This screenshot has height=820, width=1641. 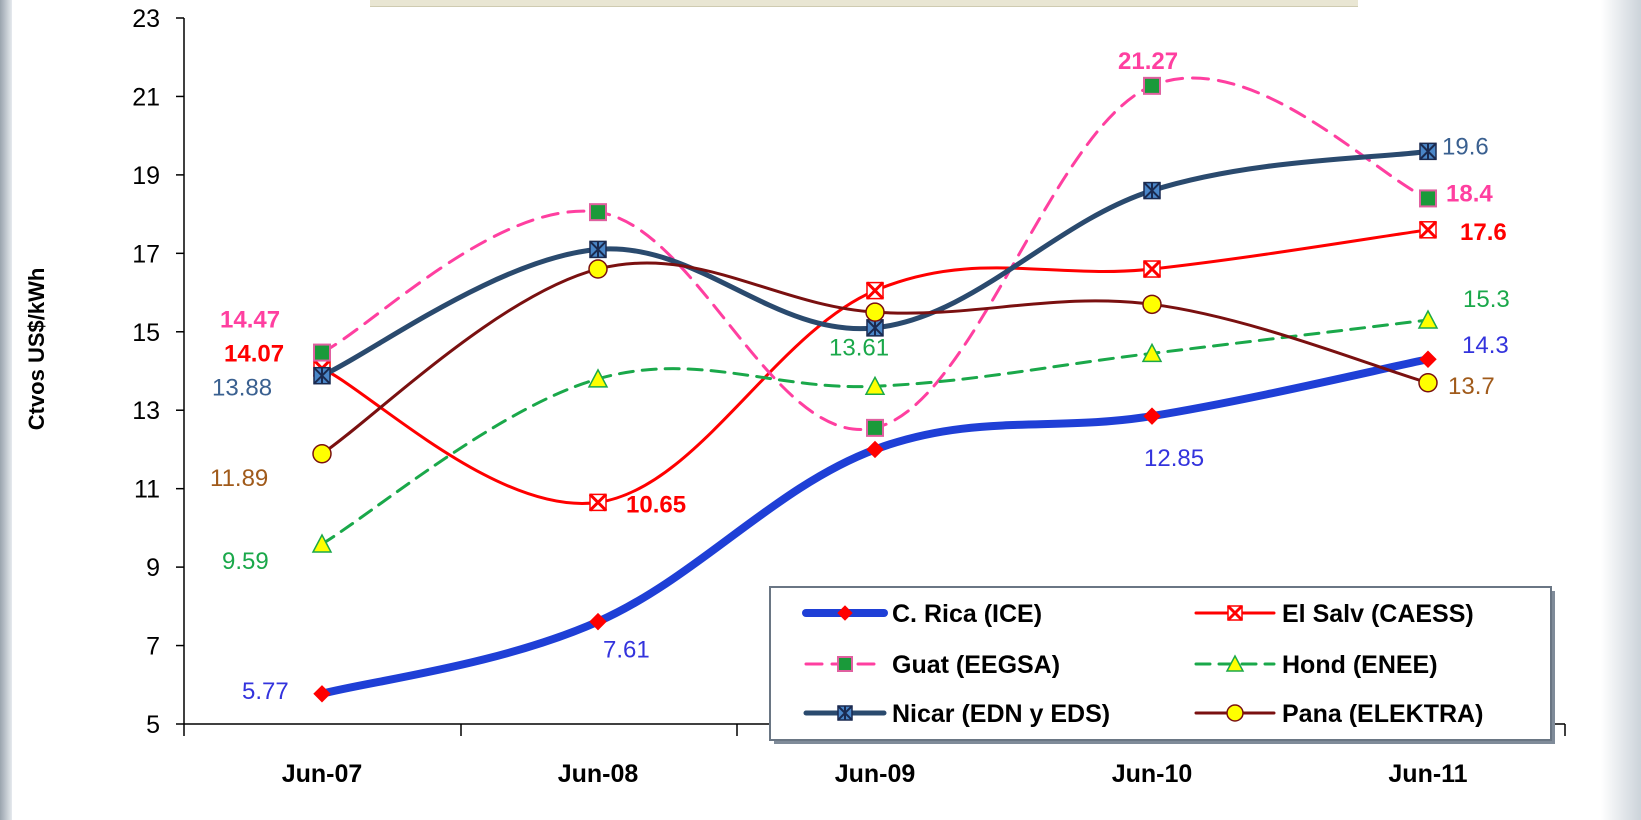 I want to click on marker-nicar-edn-y-eds-0-cross, so click(x=322, y=375).